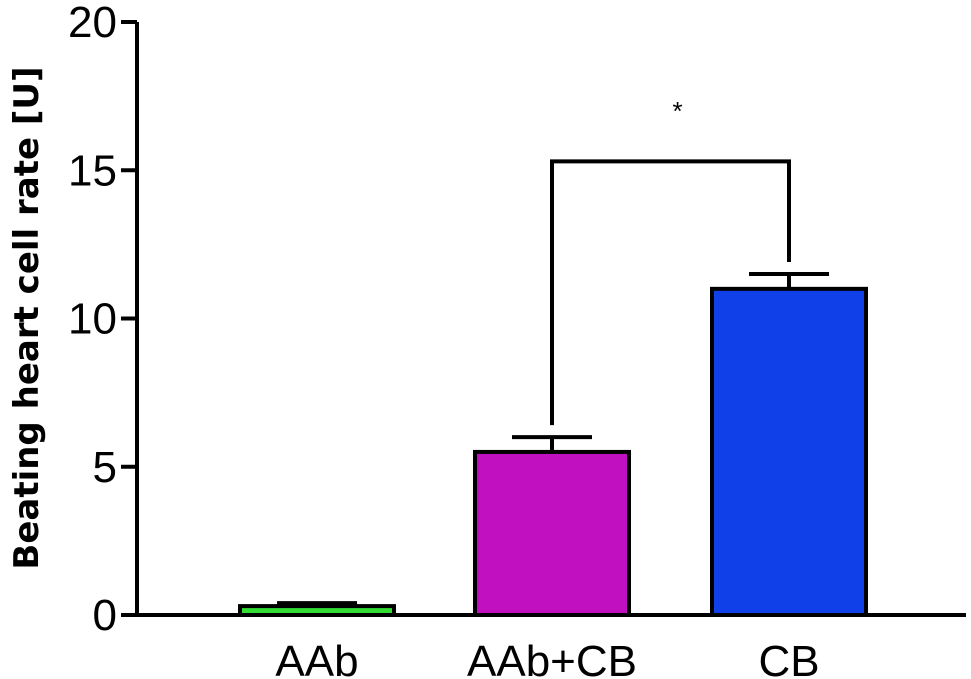  I want to click on x-tick-label: AAb, so click(316, 658).